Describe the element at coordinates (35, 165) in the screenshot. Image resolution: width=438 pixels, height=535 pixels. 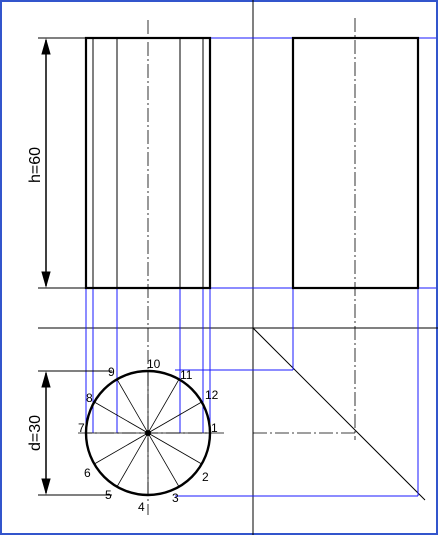
I see `height-label: h=60` at that location.